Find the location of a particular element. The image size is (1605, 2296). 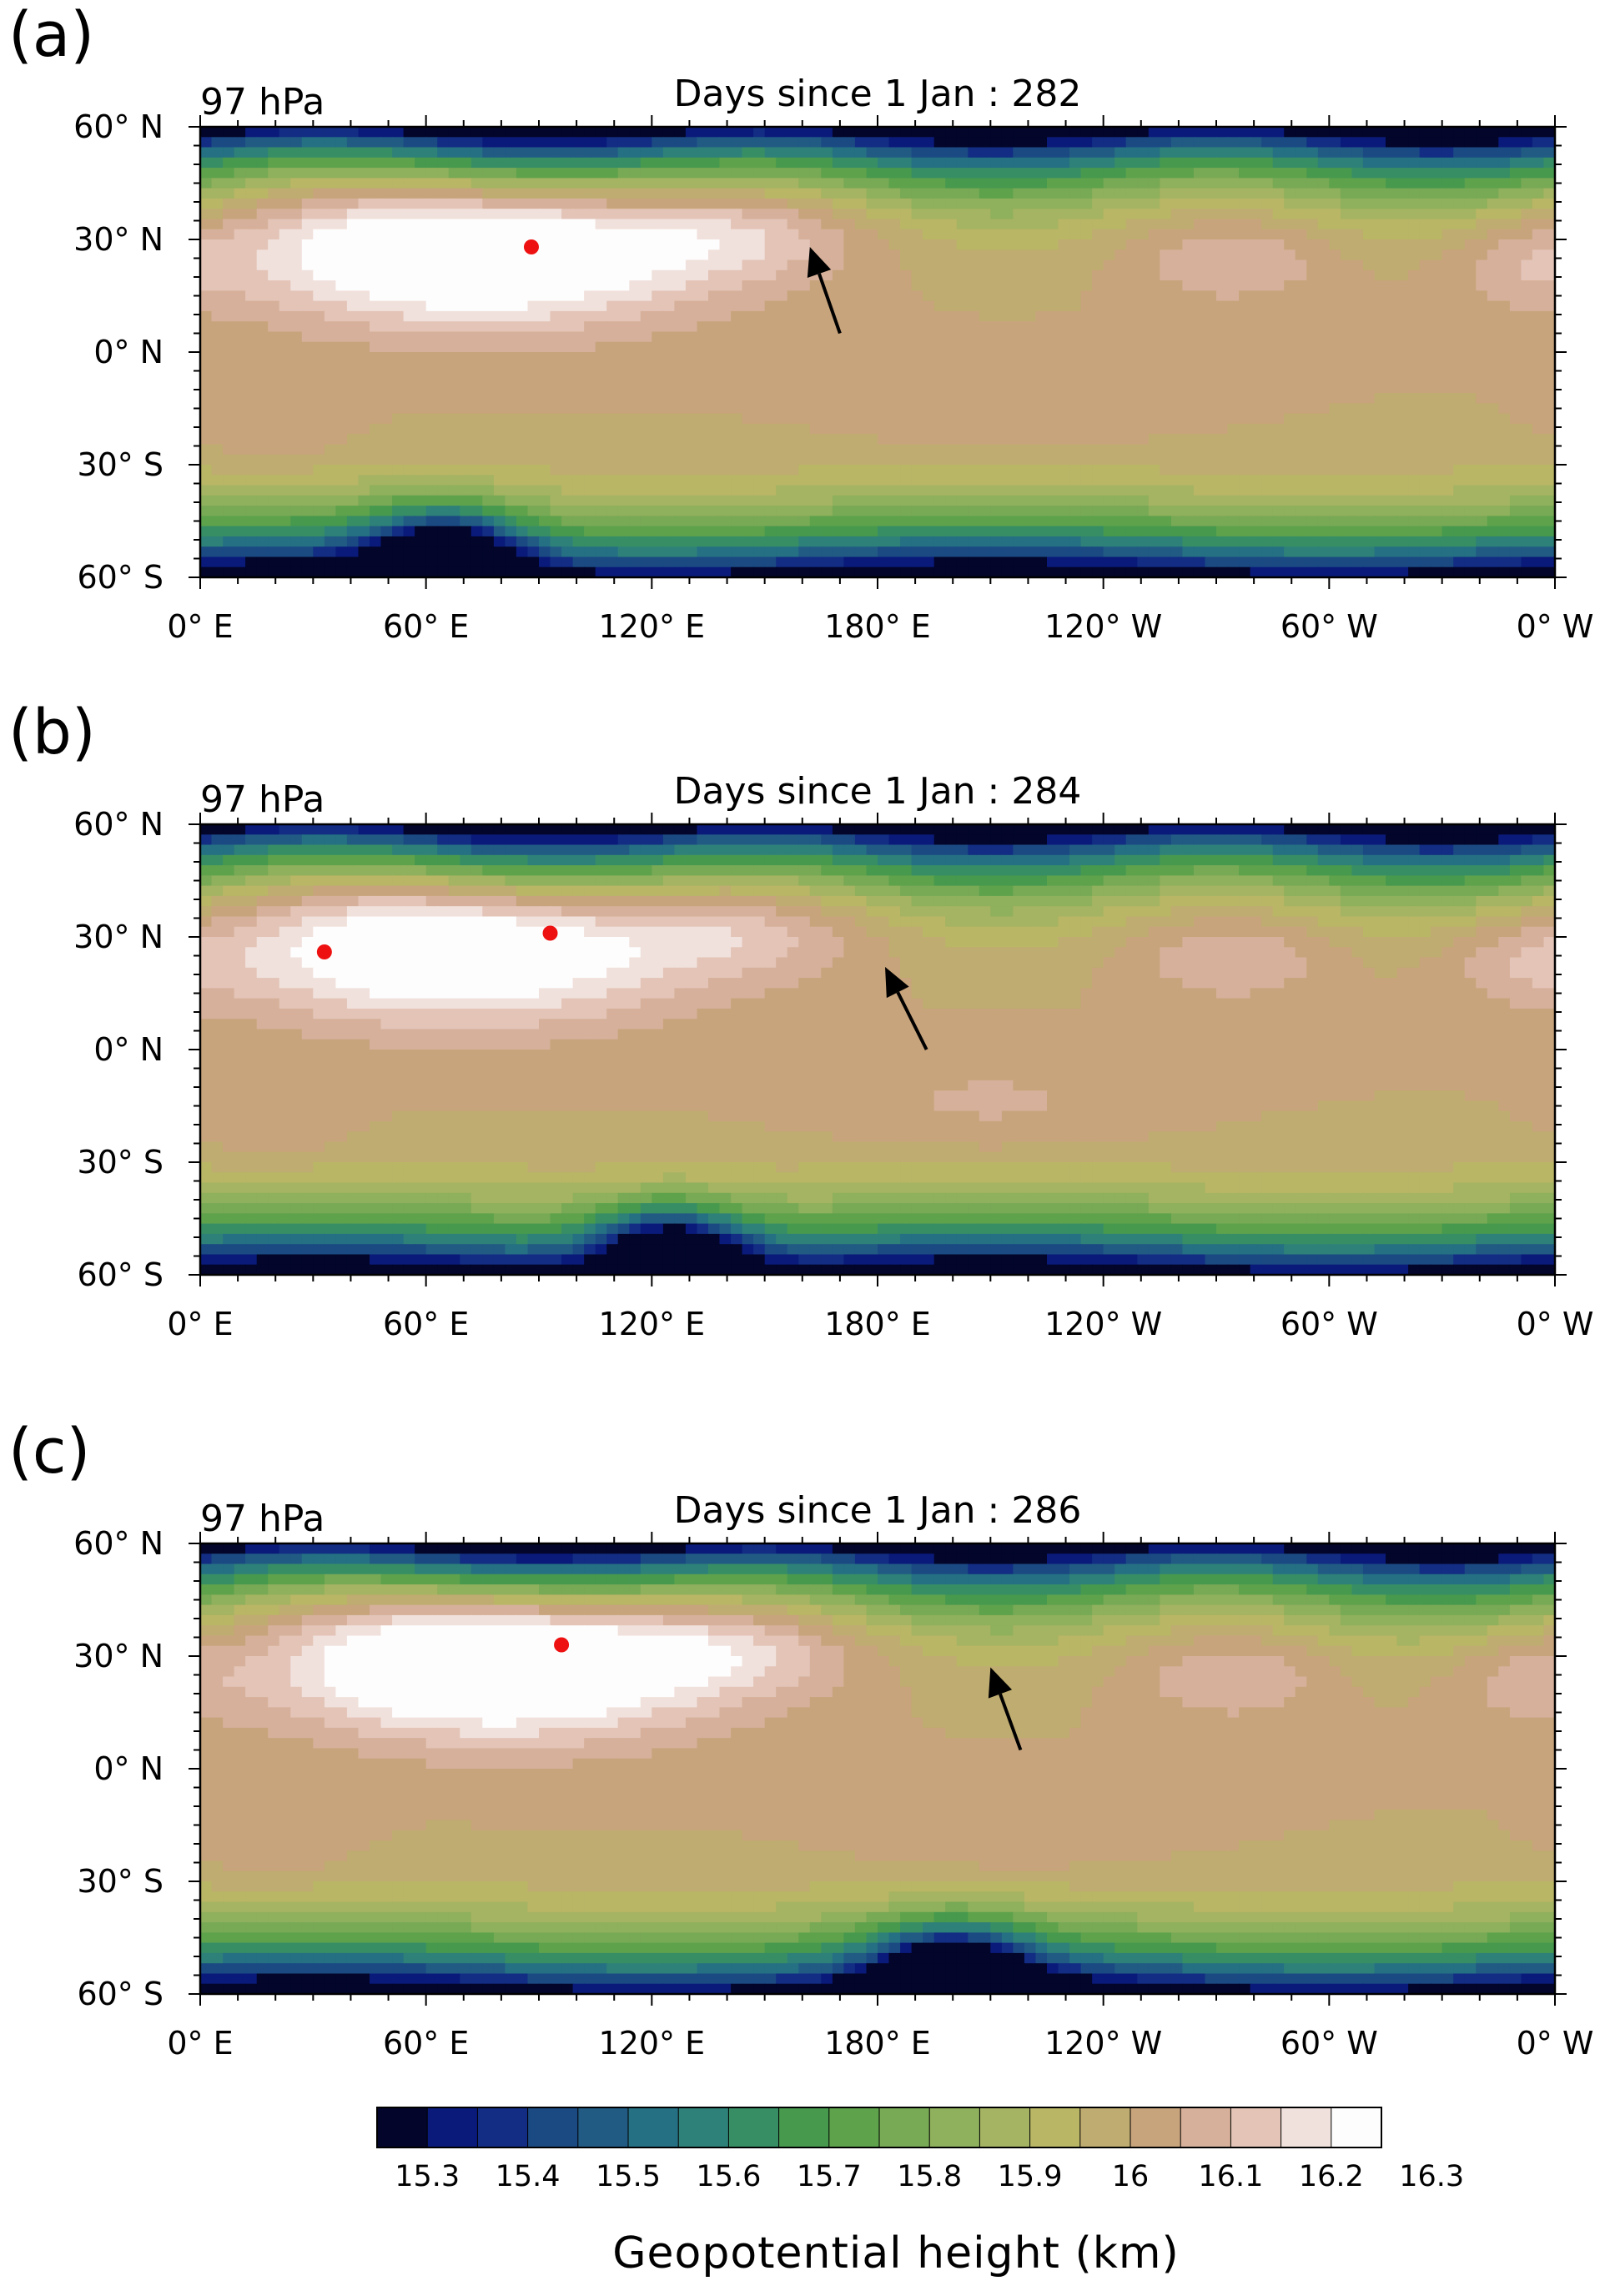

days-since-title: Days since 1 Jan : 282 is located at coordinates (878, 94).